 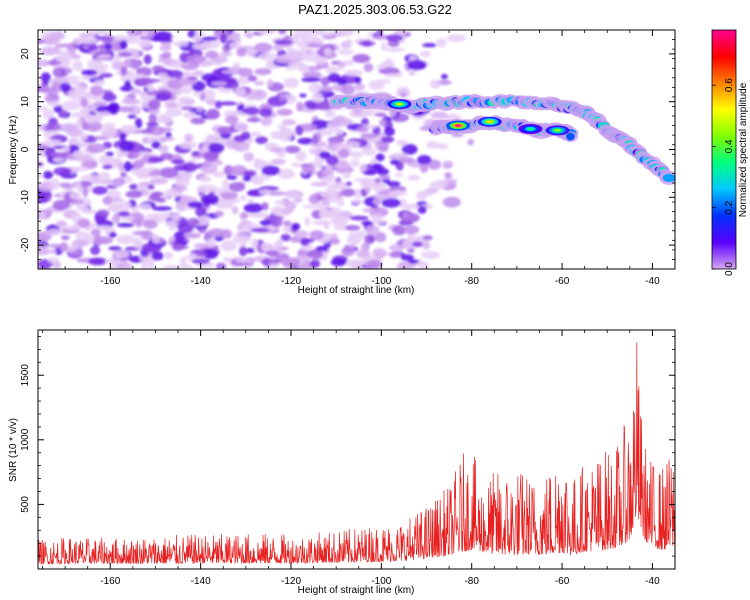 I want to click on colorbar-tick-label: 0.2, so click(x=729, y=207).